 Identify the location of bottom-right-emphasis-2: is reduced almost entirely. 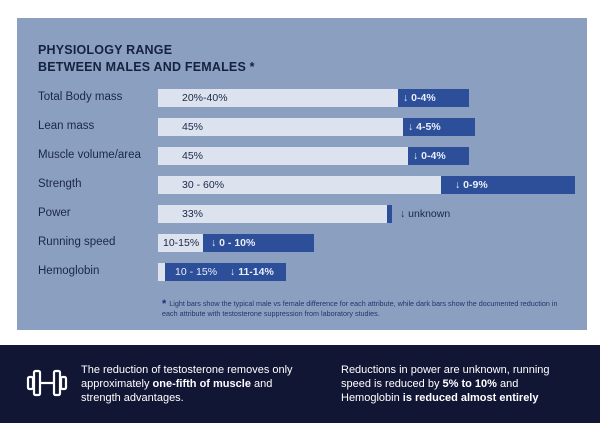
(470, 398).